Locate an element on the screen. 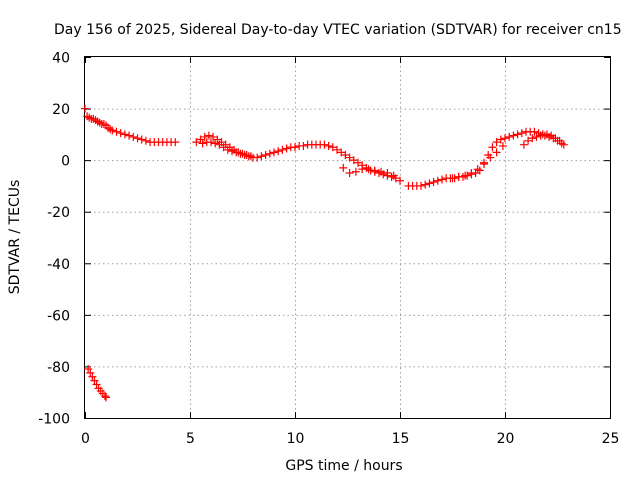 The height and width of the screenshot is (480, 640). y-tick-label: 40 is located at coordinates (61, 59).